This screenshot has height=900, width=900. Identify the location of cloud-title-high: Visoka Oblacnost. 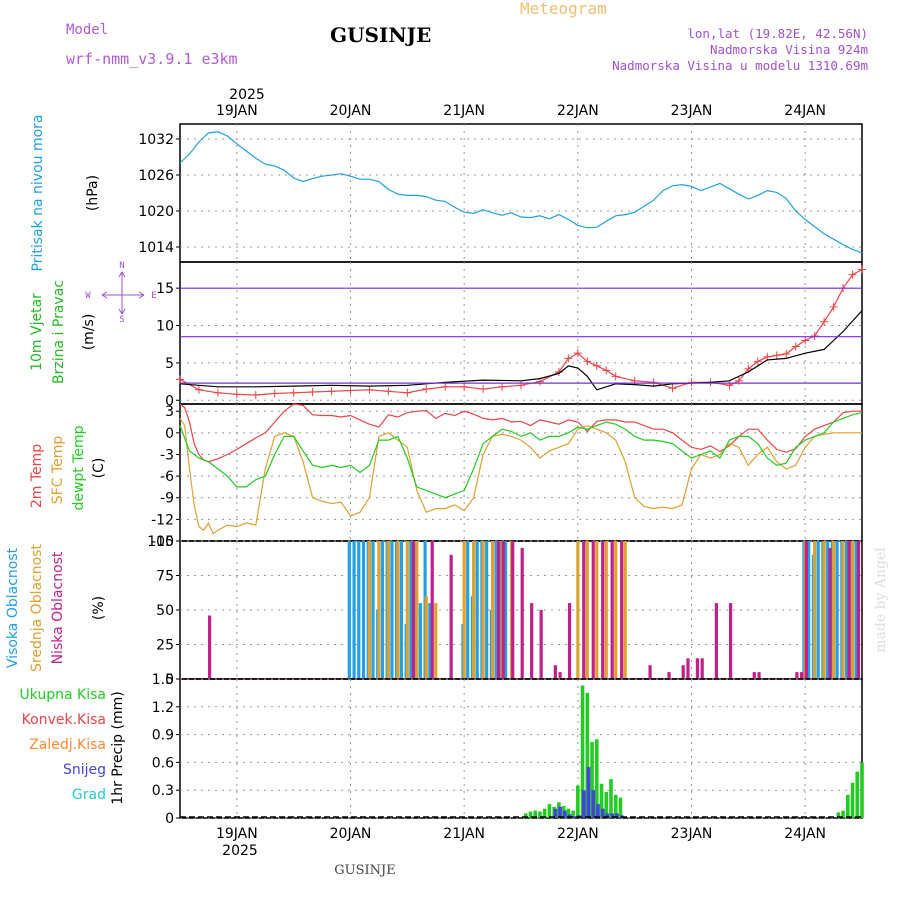
(13, 607).